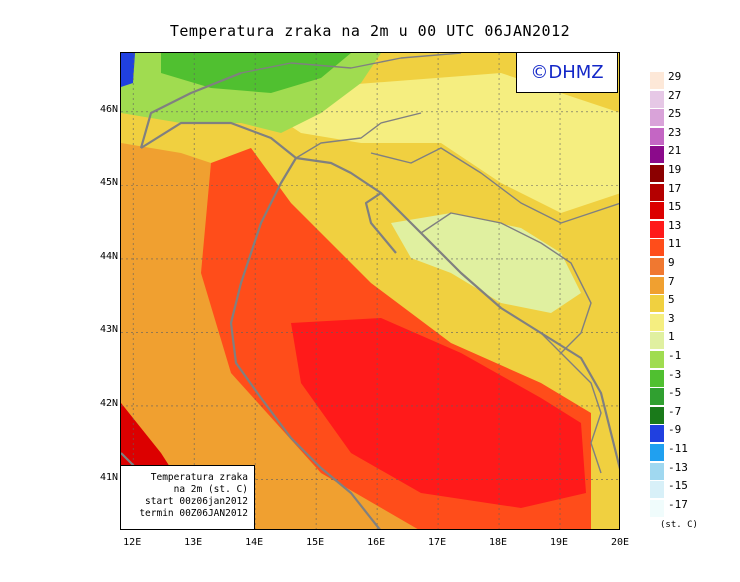 The image size is (740, 582). What do you see at coordinates (675, 244) in the screenshot?
I see `legend-label: 11` at bounding box center [675, 244].